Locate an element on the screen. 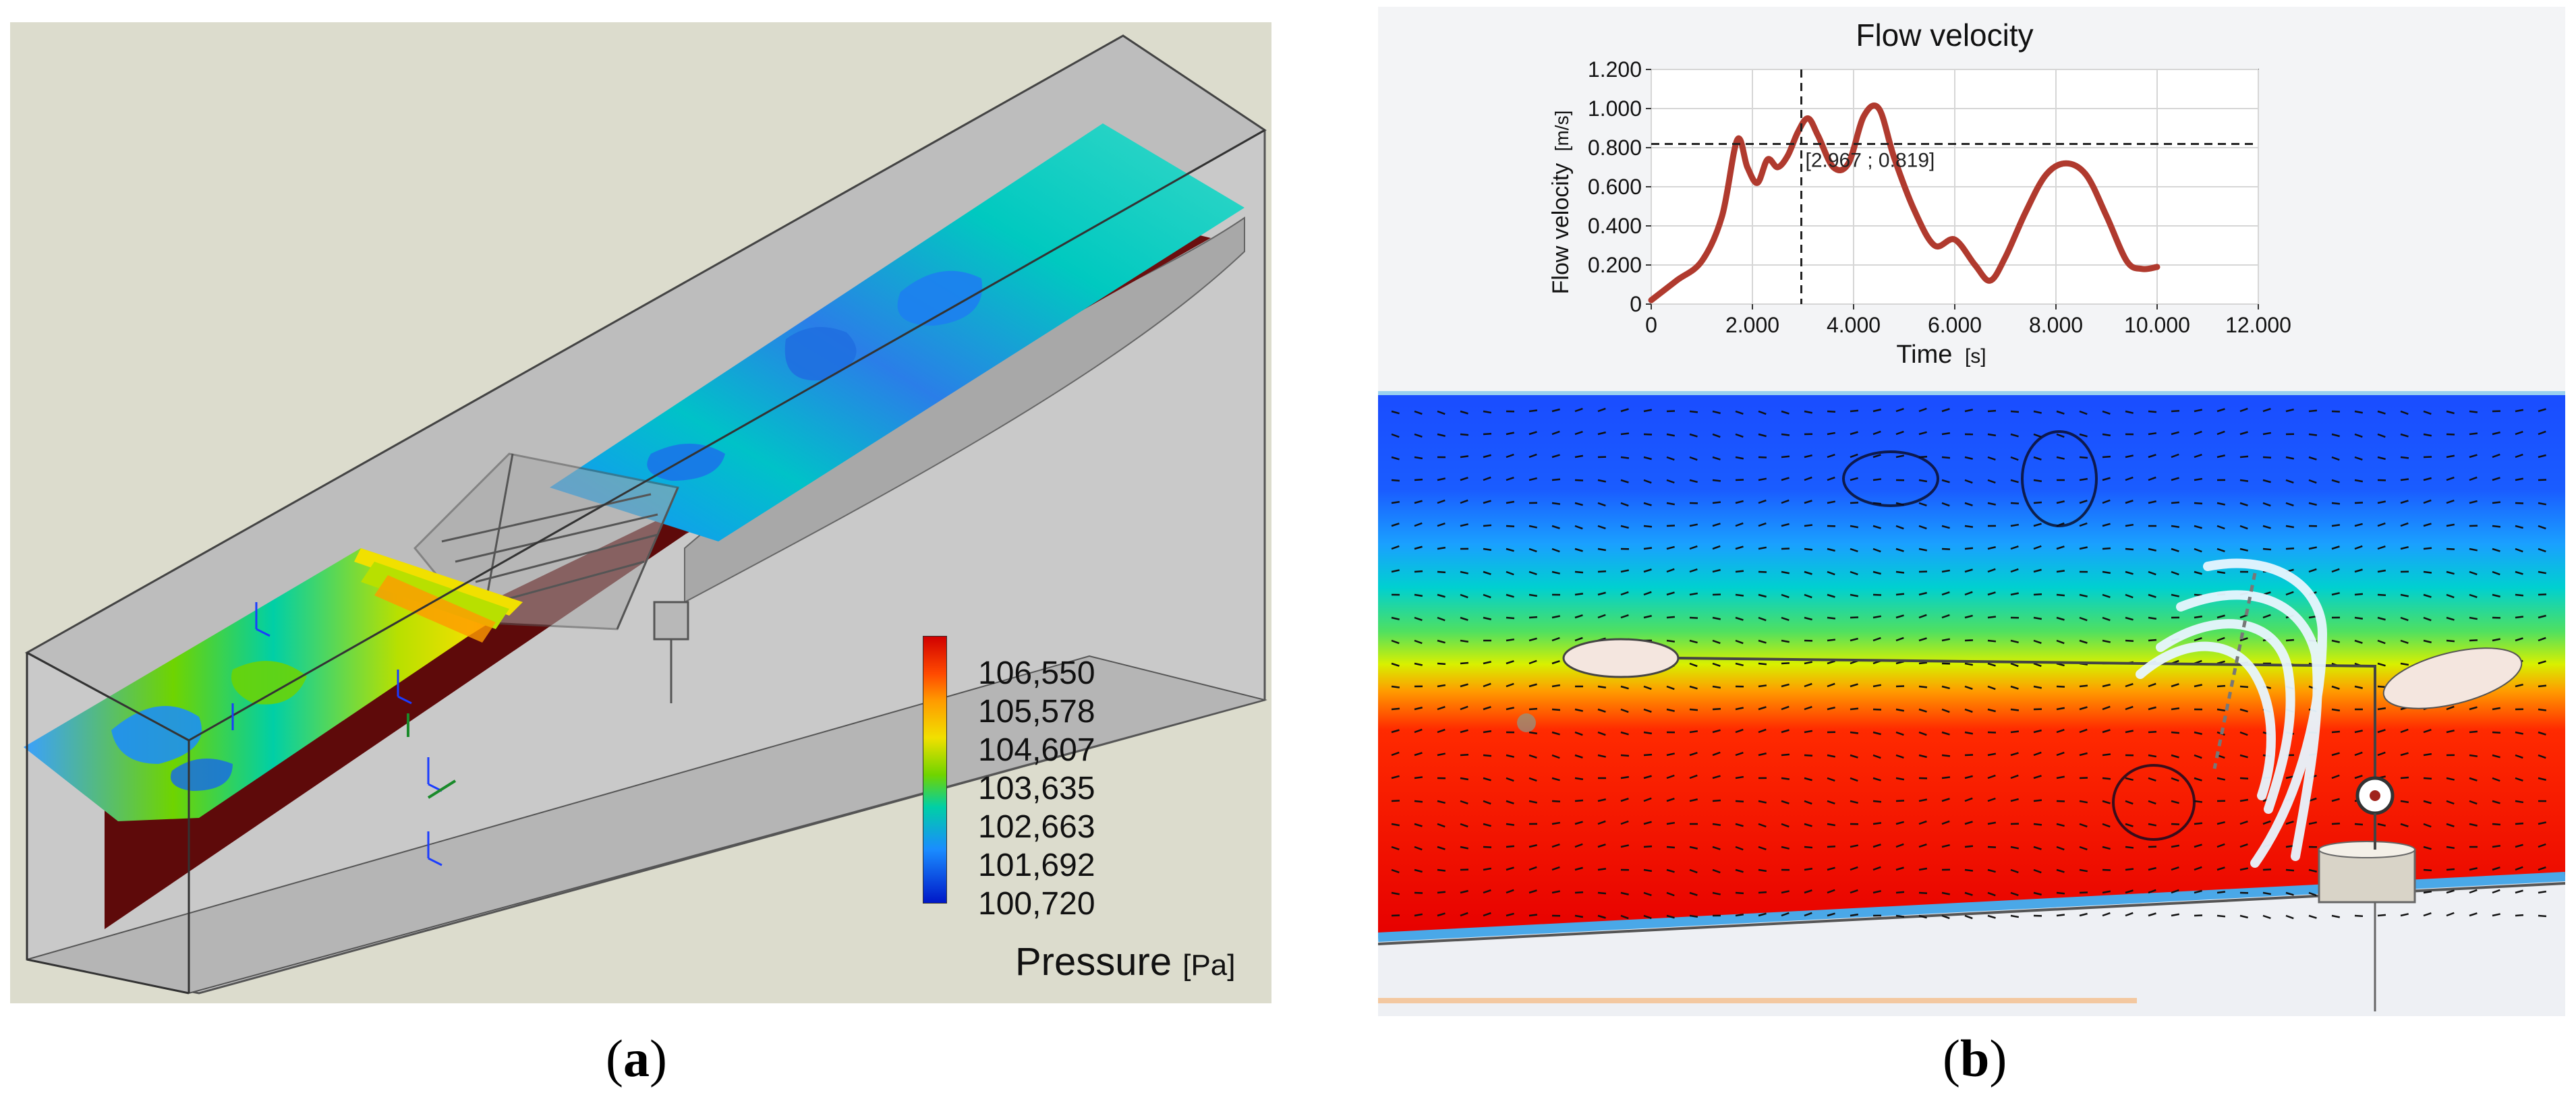 Image resolution: width=2576 pixels, height=1093 pixels. x-tick-label: 6.000 is located at coordinates (1955, 325).